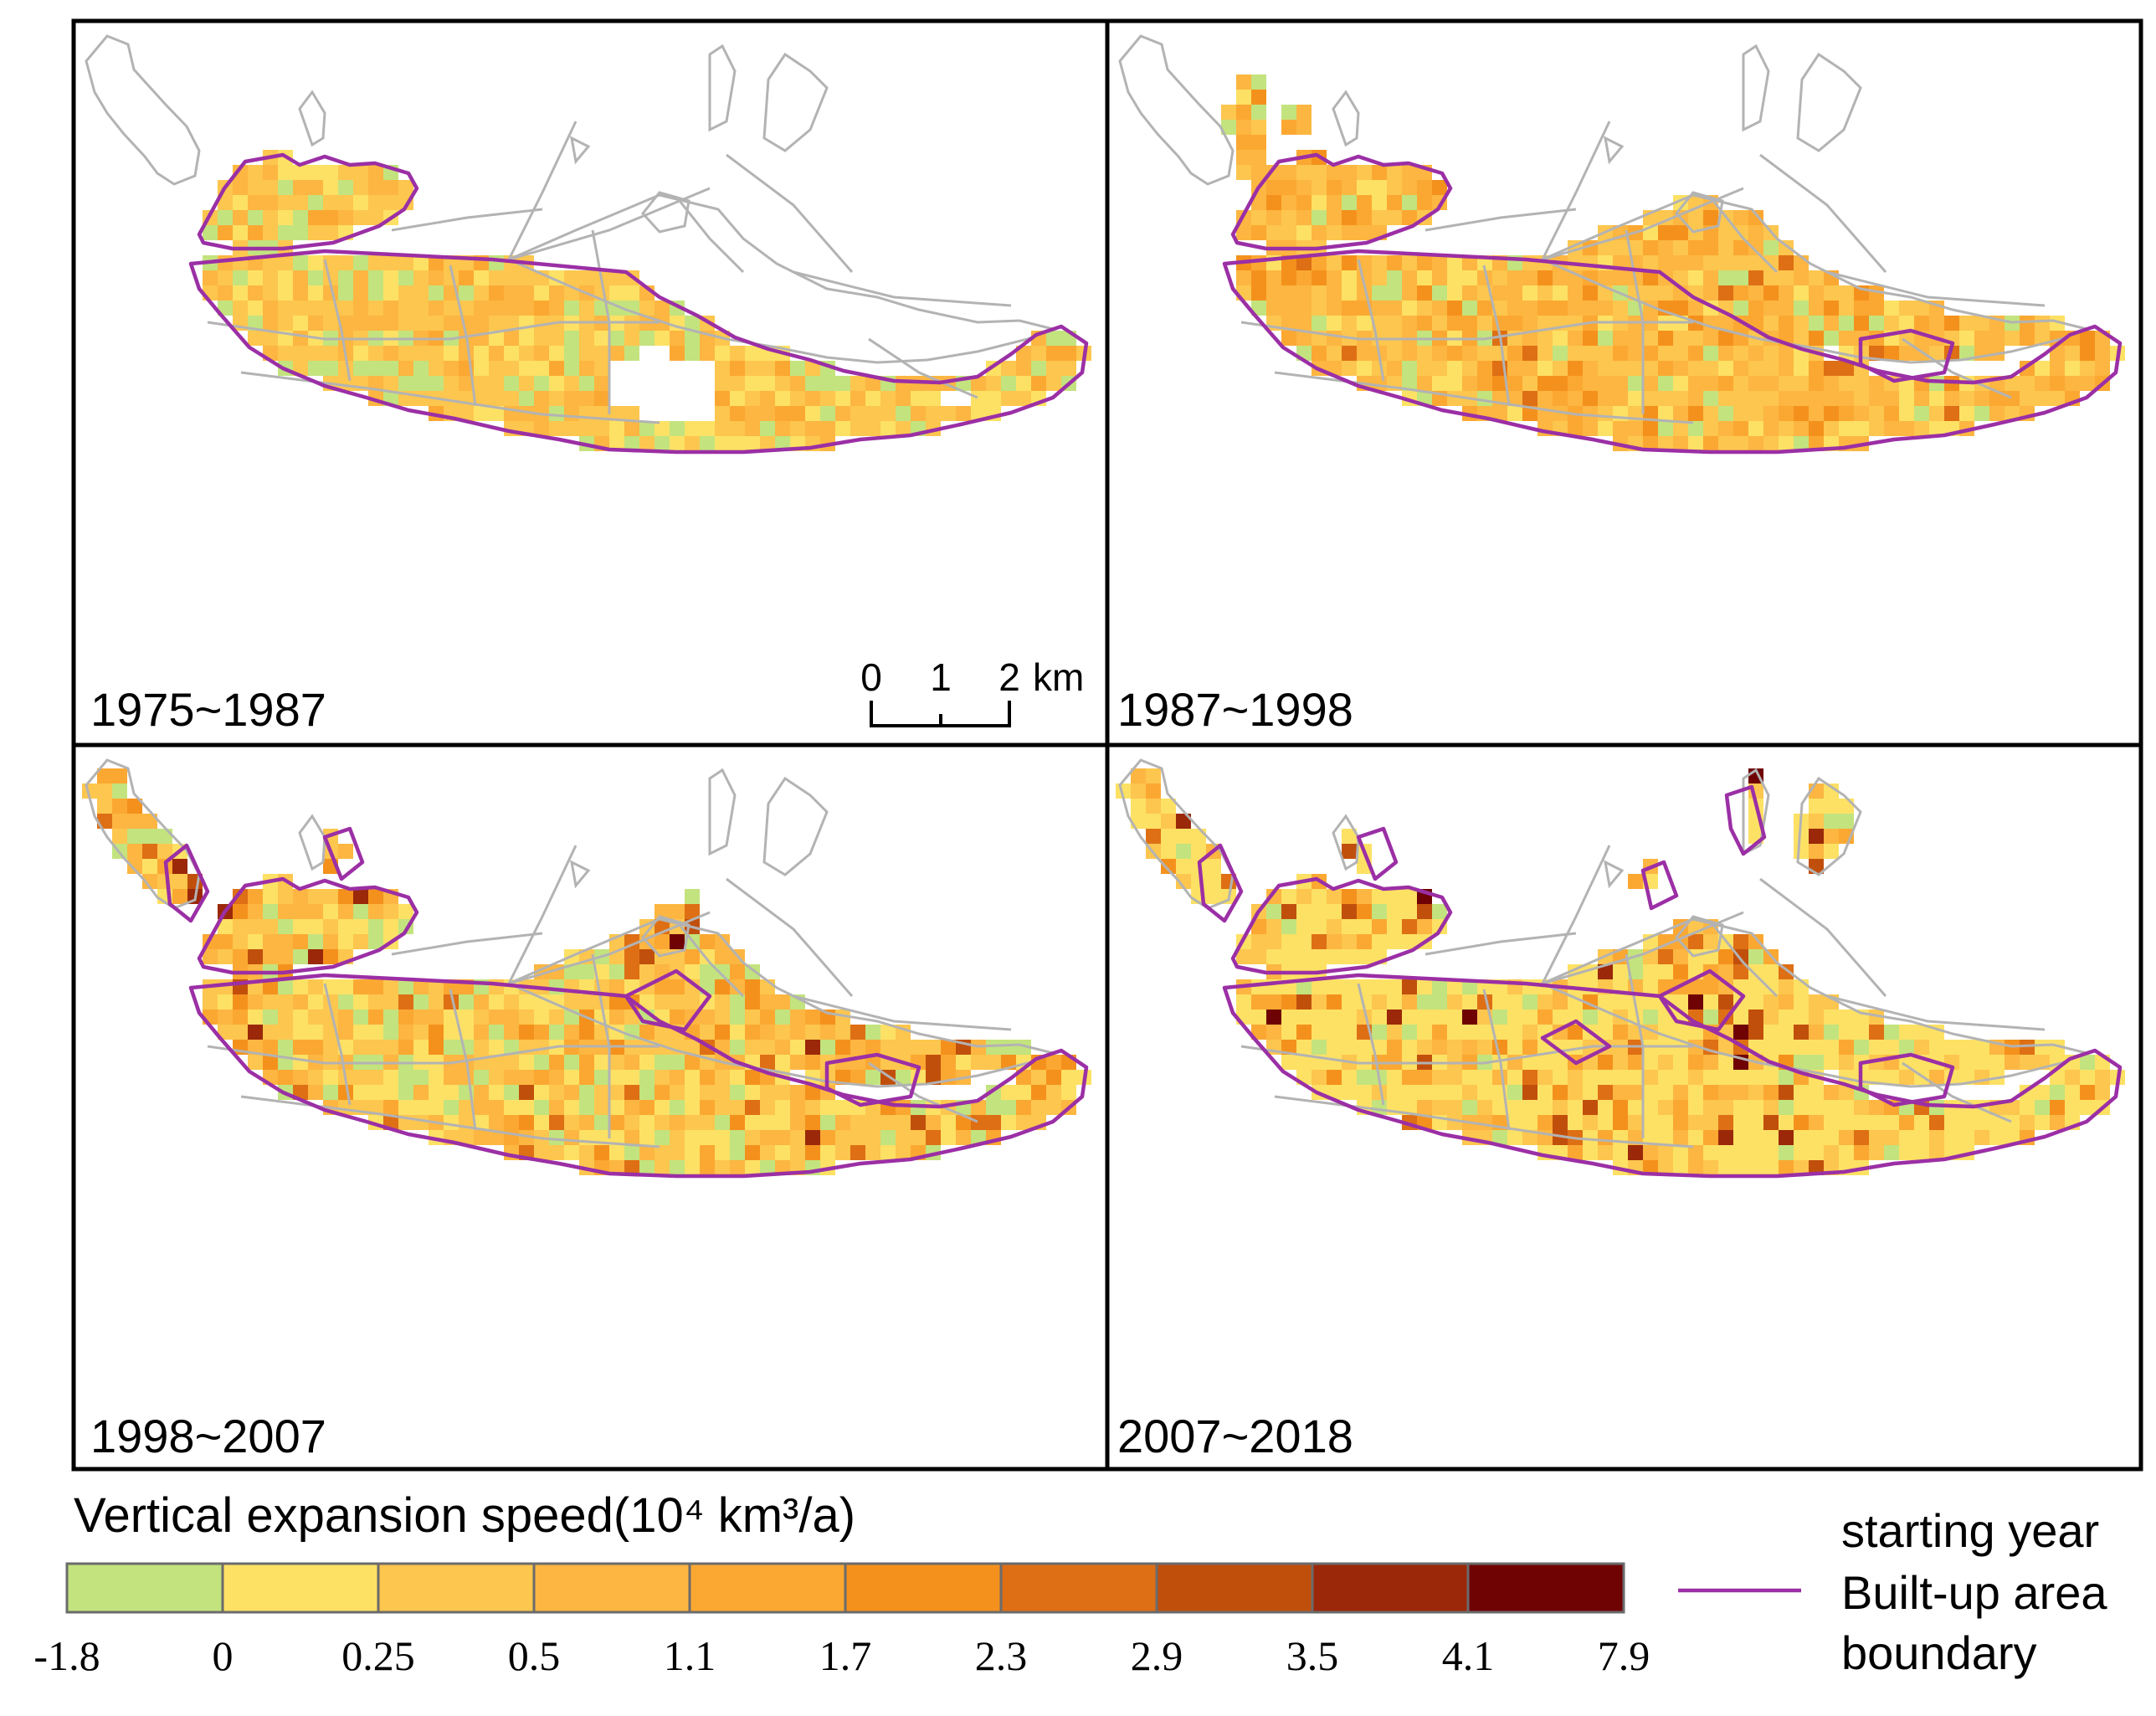 The width and height of the screenshot is (2156, 1716). What do you see at coordinates (208, 709) in the screenshot?
I see `panel-label-1975-1987: 1975~1987` at bounding box center [208, 709].